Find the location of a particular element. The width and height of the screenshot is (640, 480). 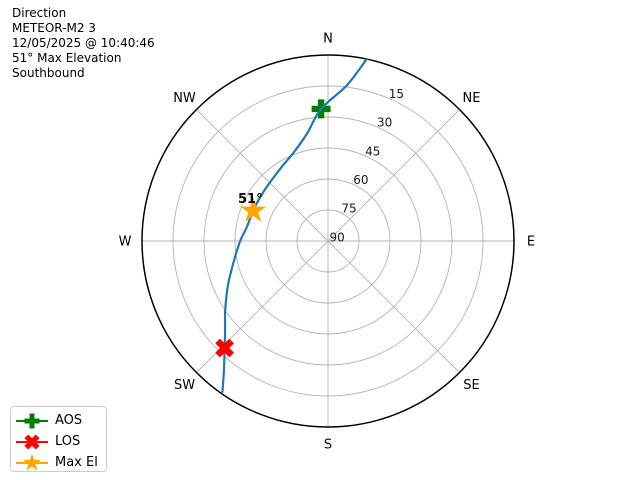

legend-item-aos: AOS is located at coordinates (58, 420).